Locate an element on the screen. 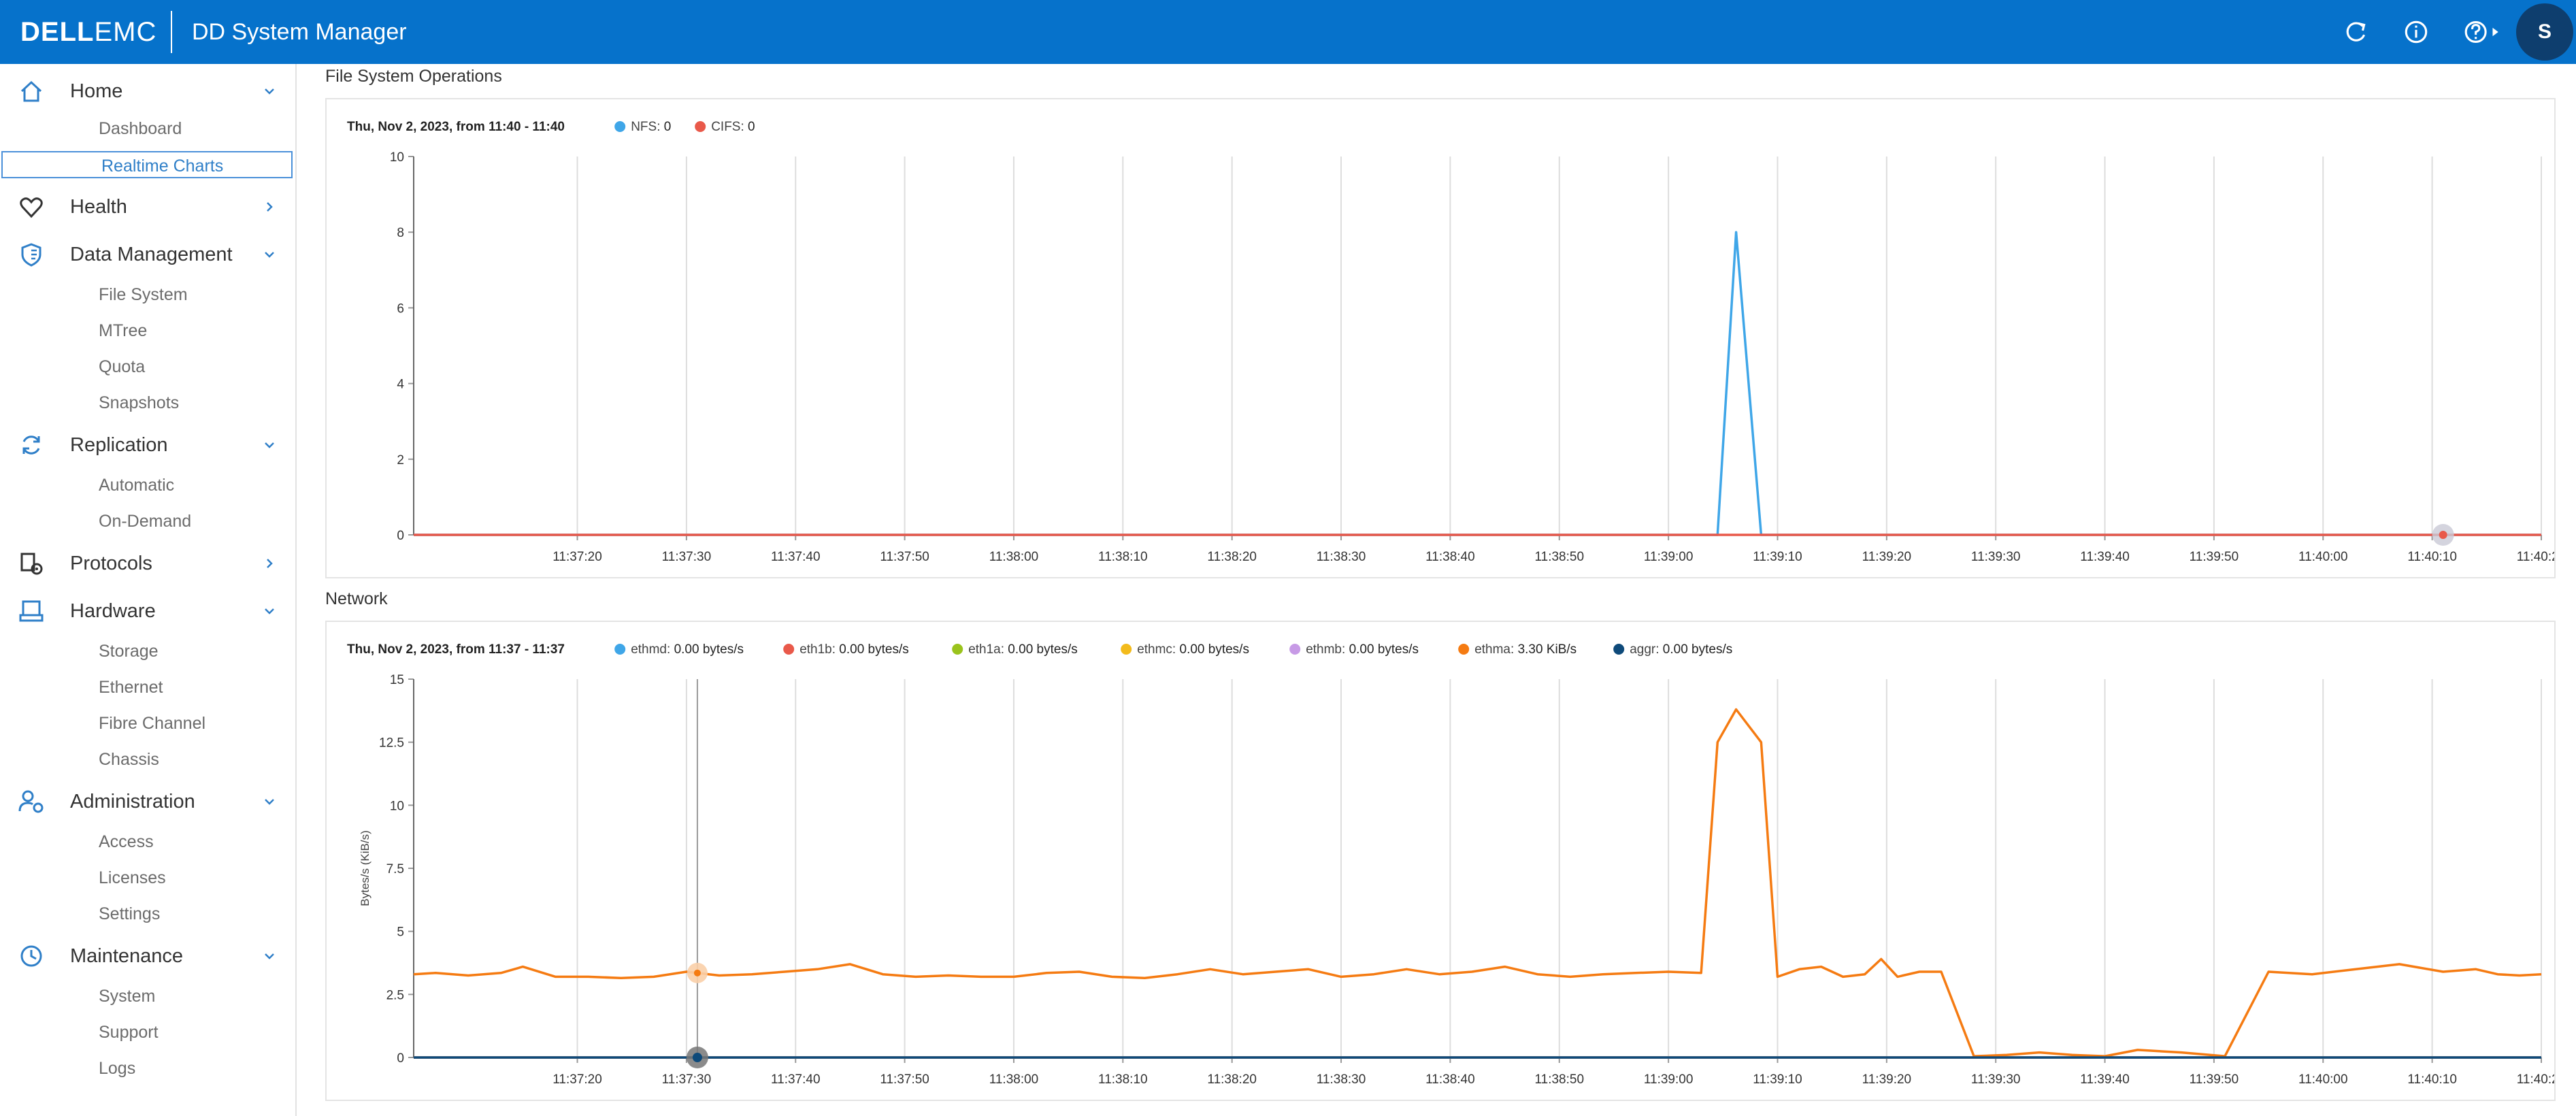  sidebar-item-settings: Settings is located at coordinates (130, 914).